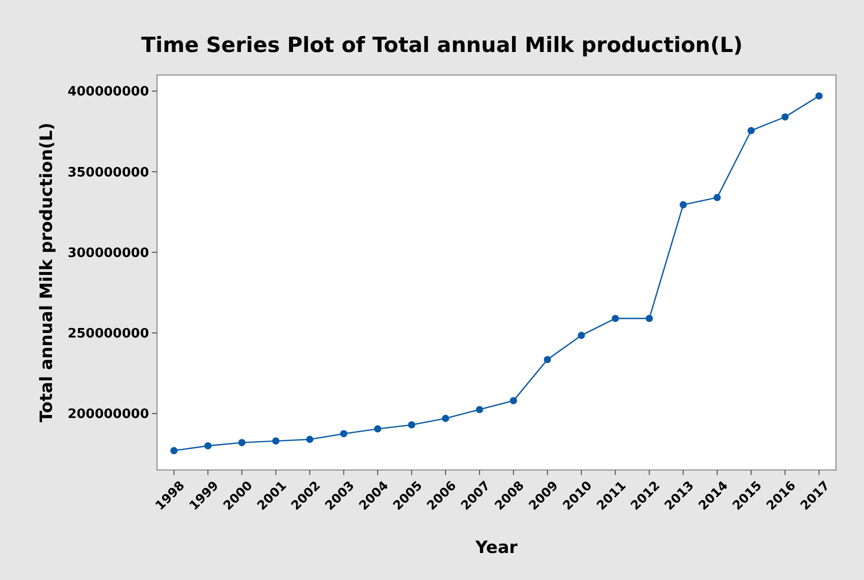  Describe the element at coordinates (108, 414) in the screenshot. I see `y-tick-label: 200000000` at that location.